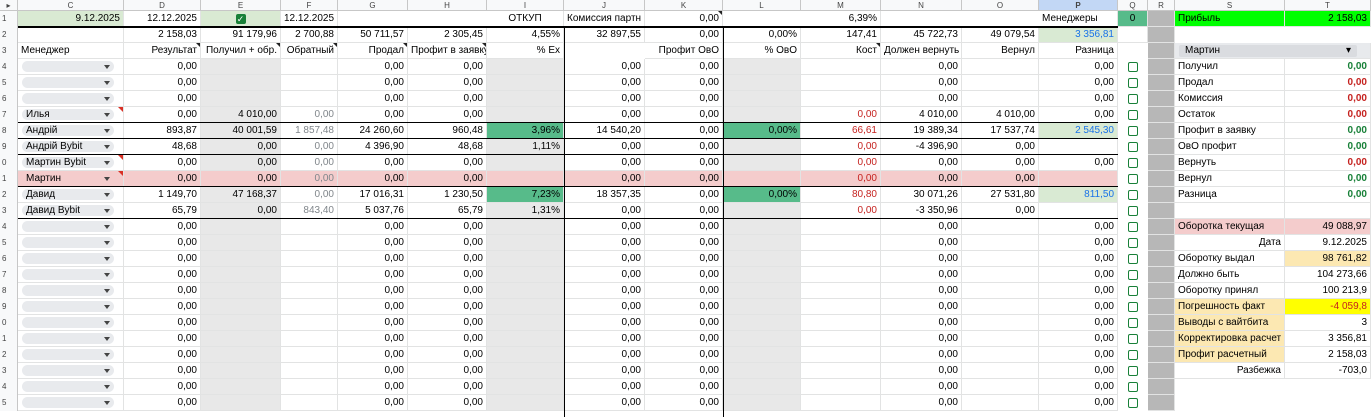  I want to click on total-N: 45 722,73, so click(921, 35).